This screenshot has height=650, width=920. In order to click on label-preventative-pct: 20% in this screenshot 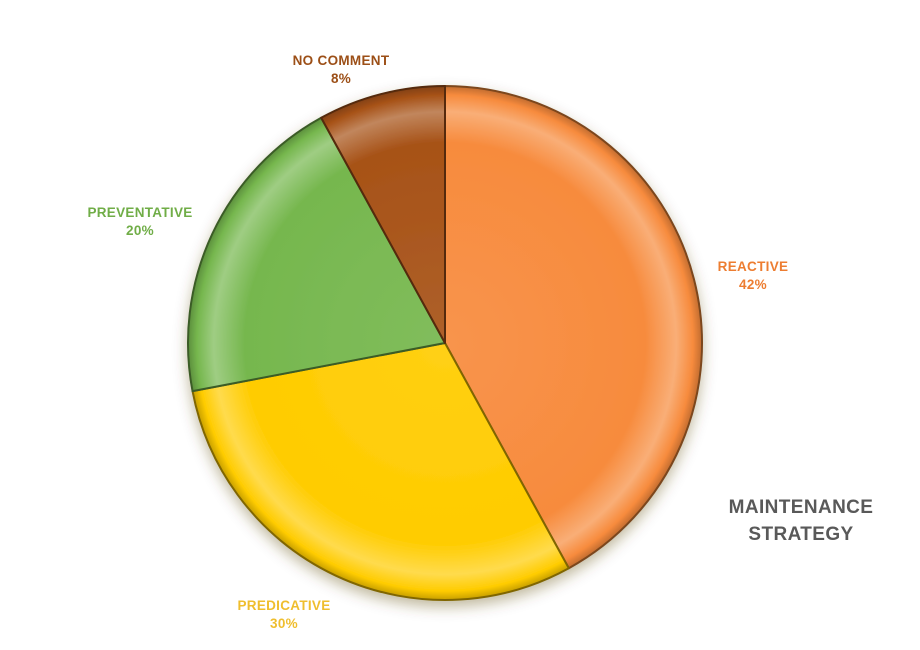, I will do `click(140, 230)`.